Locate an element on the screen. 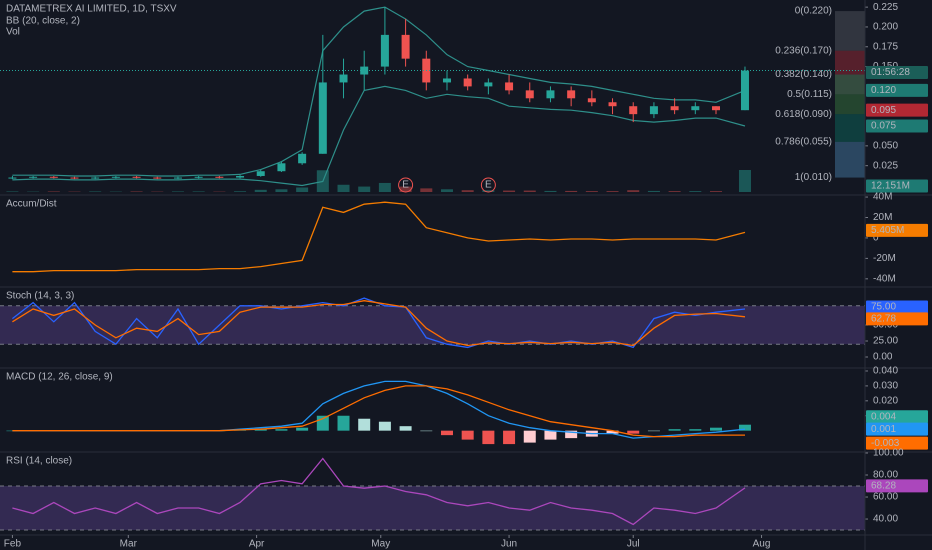 This screenshot has width=932, height=550. y-tick-label: 100.00 is located at coordinates (888, 453).